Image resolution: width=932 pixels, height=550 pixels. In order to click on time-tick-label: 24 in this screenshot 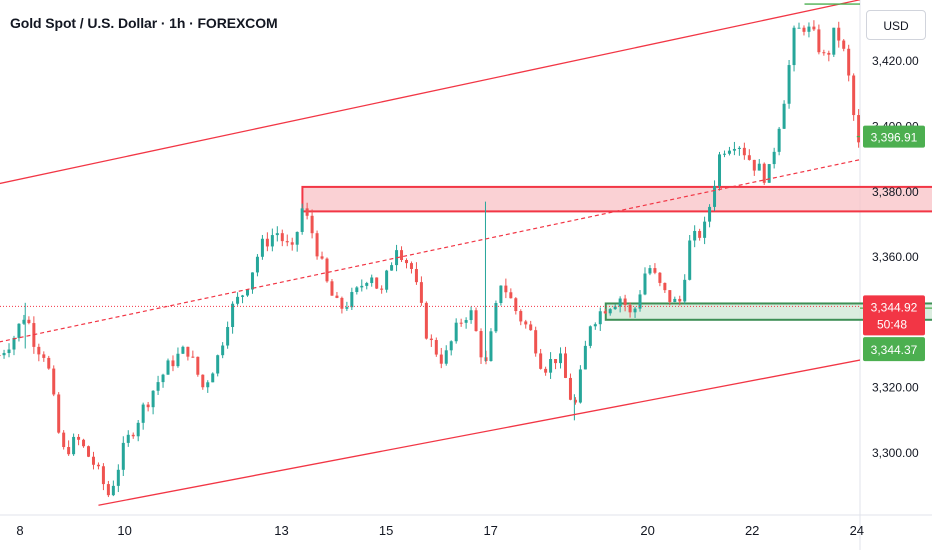, I will do `click(857, 530)`.